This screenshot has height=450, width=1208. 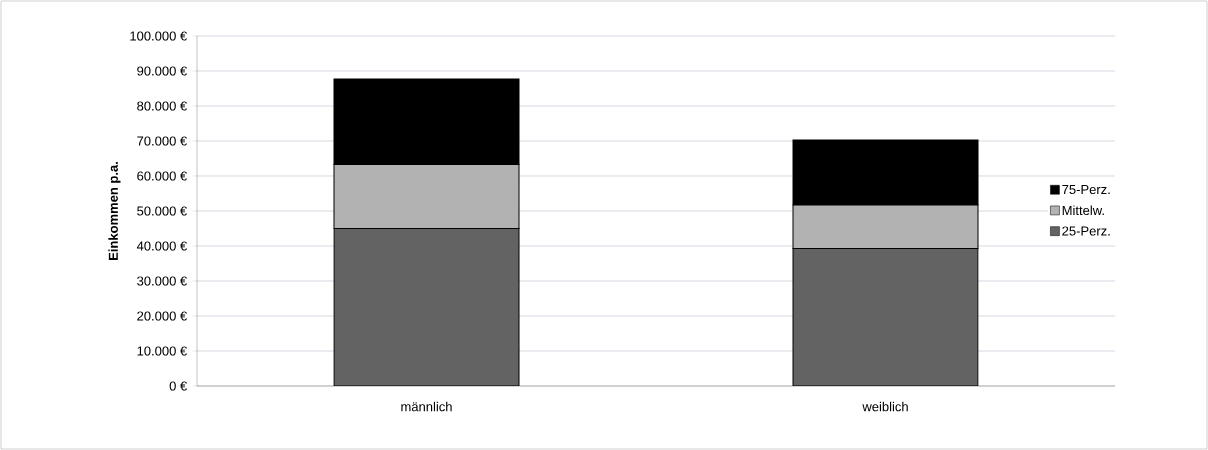 What do you see at coordinates (178, 386) in the screenshot?
I see `y-tick-label: 0 €` at bounding box center [178, 386].